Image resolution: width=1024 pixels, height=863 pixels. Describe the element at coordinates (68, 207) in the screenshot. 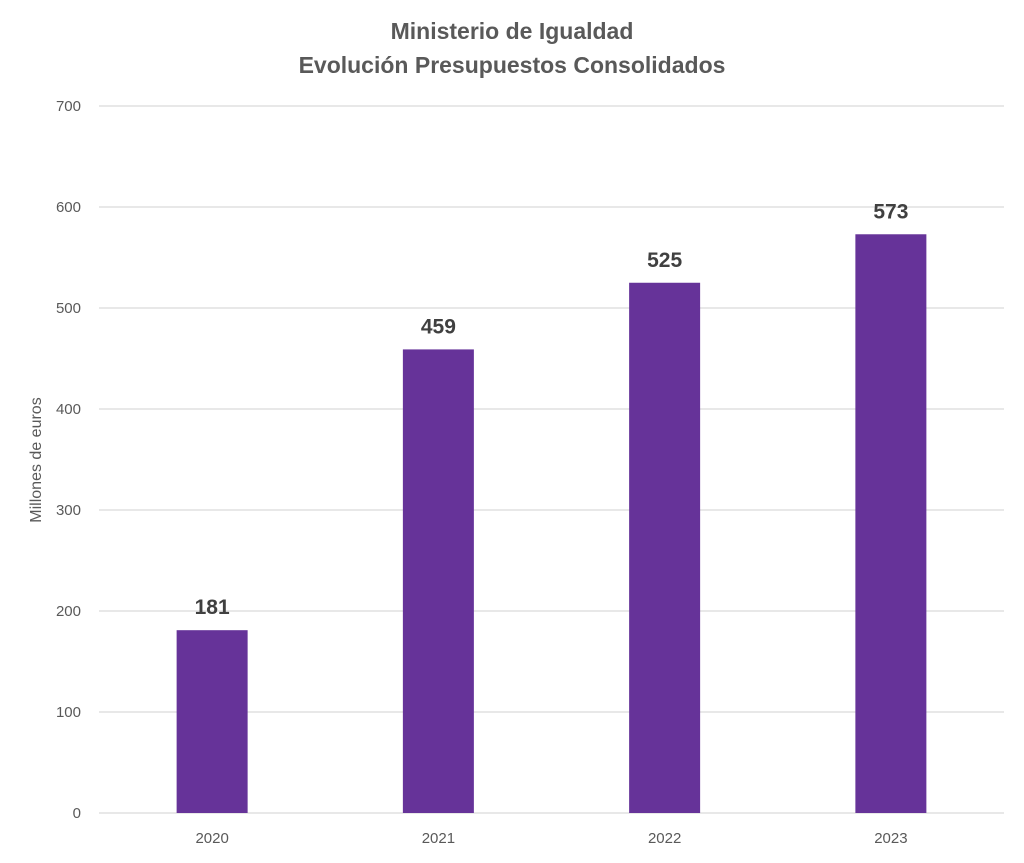

I see `y-tick-label: 600` at that location.